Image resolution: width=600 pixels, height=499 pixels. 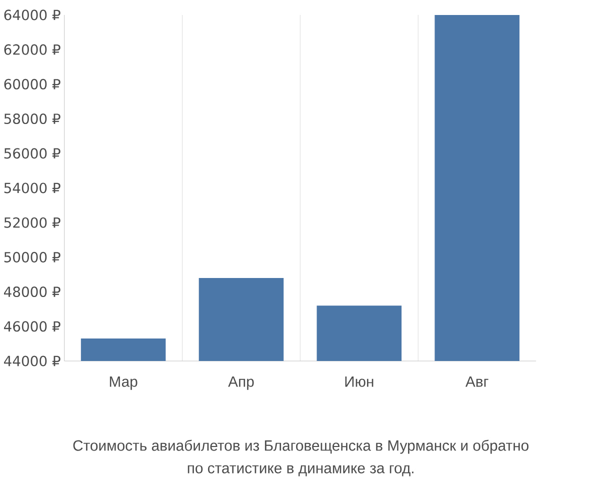 I want to click on y-tick-label: 56000 ₽, so click(x=32, y=153).